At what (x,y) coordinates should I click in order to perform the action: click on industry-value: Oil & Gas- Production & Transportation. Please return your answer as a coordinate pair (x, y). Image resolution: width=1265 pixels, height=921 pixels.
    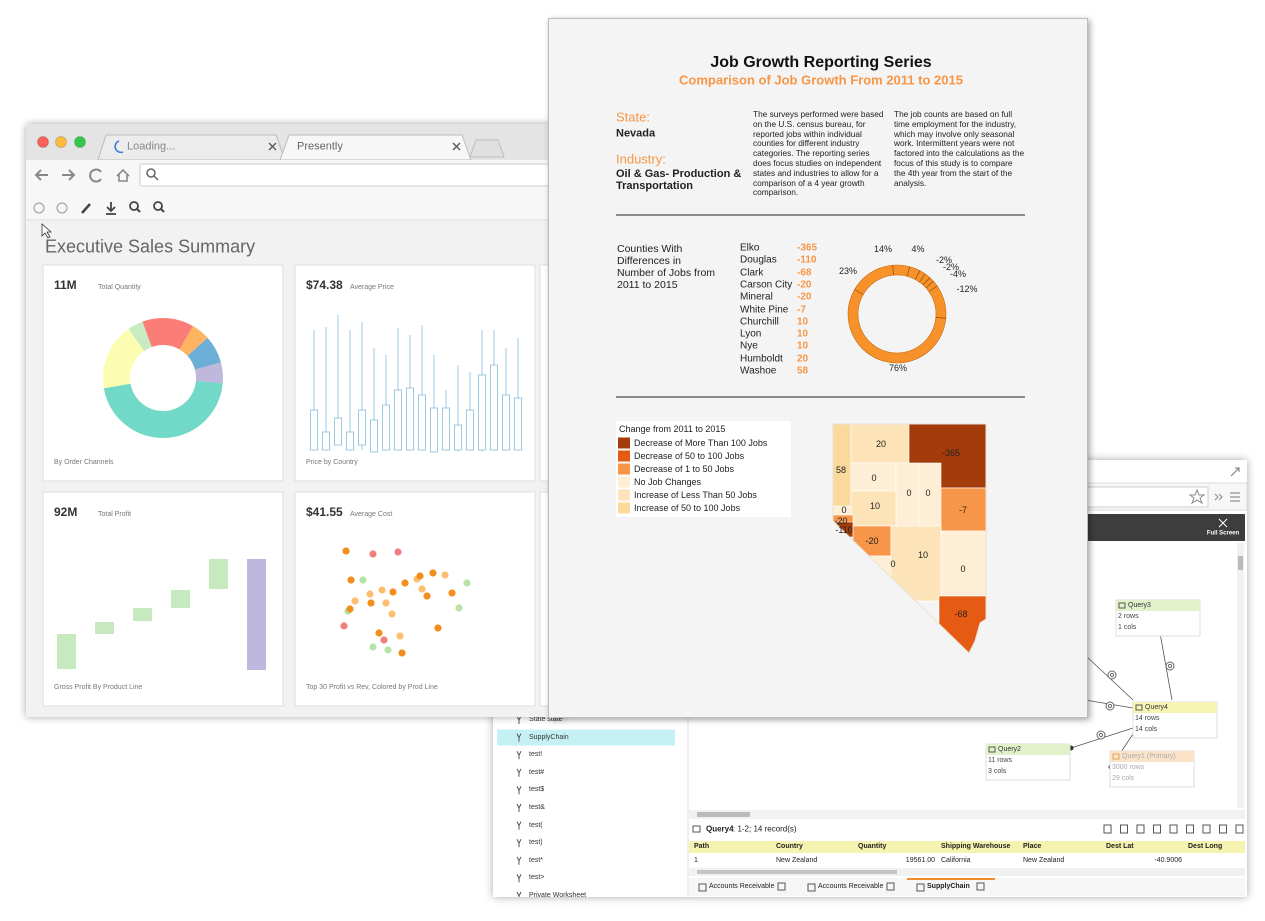
    Looking at the image, I should click on (679, 180).